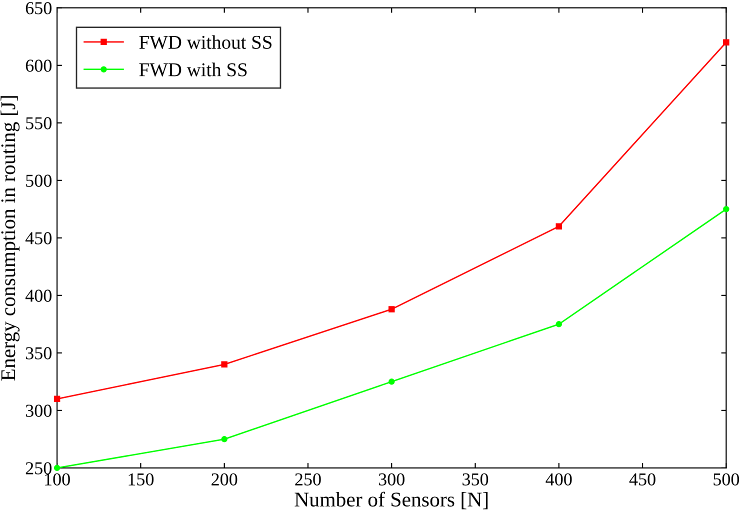  What do you see at coordinates (10, 238) in the screenshot?
I see `y-axis-title: Energy consumption in routing [J]` at bounding box center [10, 238].